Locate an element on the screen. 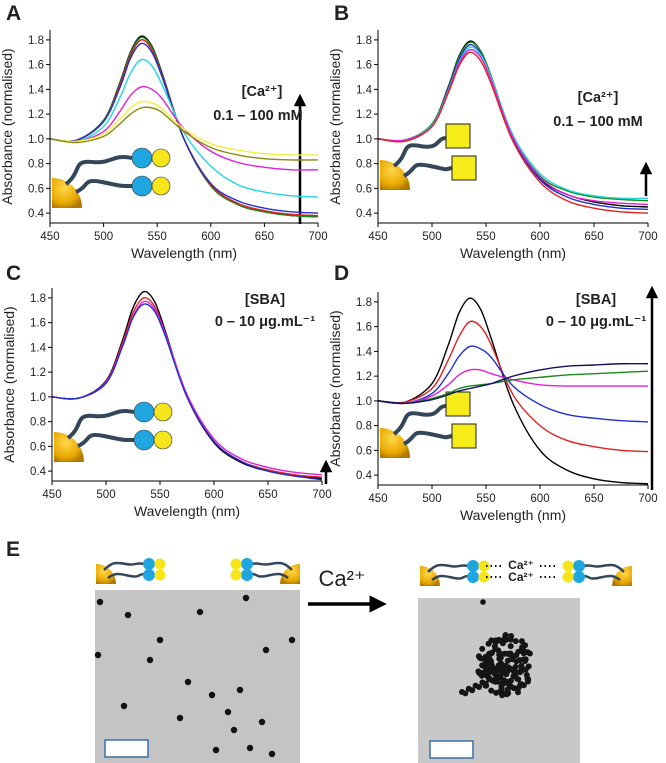  panel-letter: E is located at coordinates (13, 549).